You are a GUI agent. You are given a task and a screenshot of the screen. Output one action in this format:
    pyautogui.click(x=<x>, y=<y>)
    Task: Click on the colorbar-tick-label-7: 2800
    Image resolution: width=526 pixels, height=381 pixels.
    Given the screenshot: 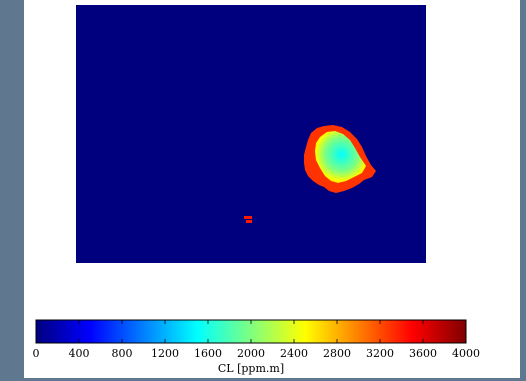 What is the action you would take?
    pyautogui.click(x=337, y=353)
    